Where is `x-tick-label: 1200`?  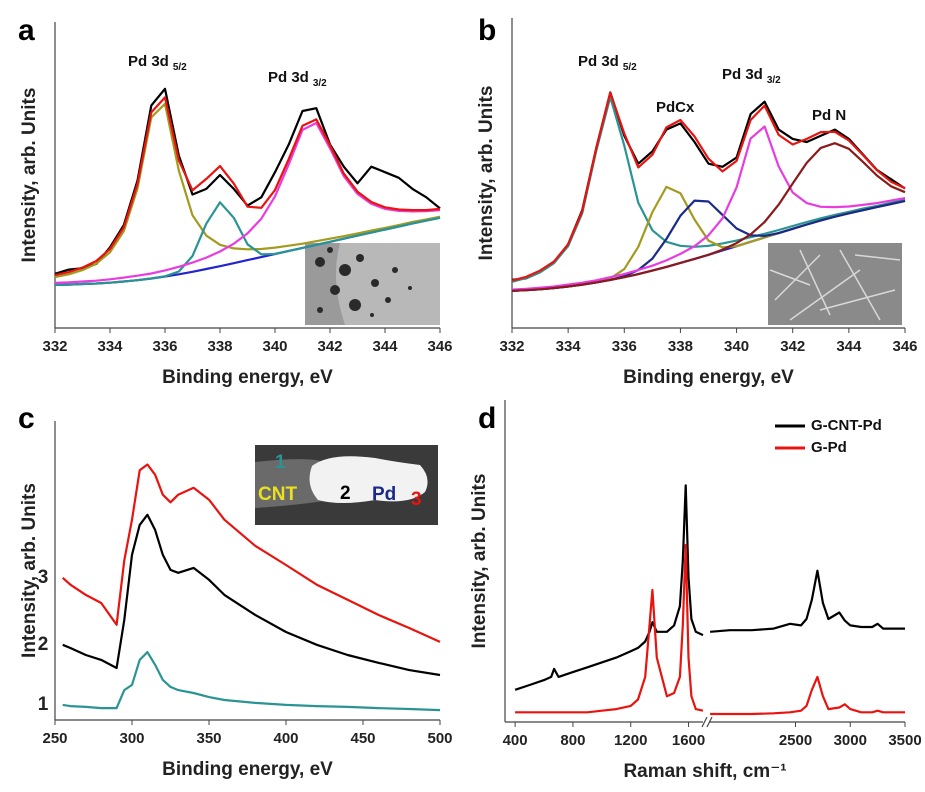
x-tick-label: 1200 is located at coordinates (630, 740).